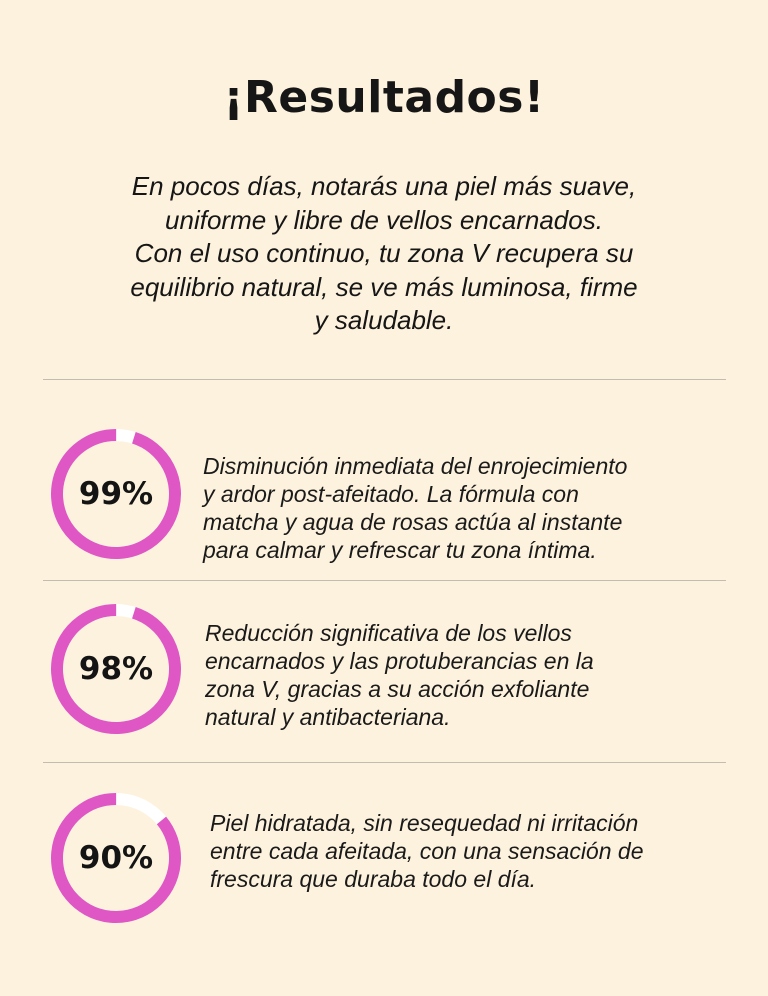 This screenshot has height=996, width=768. Describe the element at coordinates (397, 689) in the screenshot. I see `description-line: zona V, gracias a su acción exfoliante` at that location.